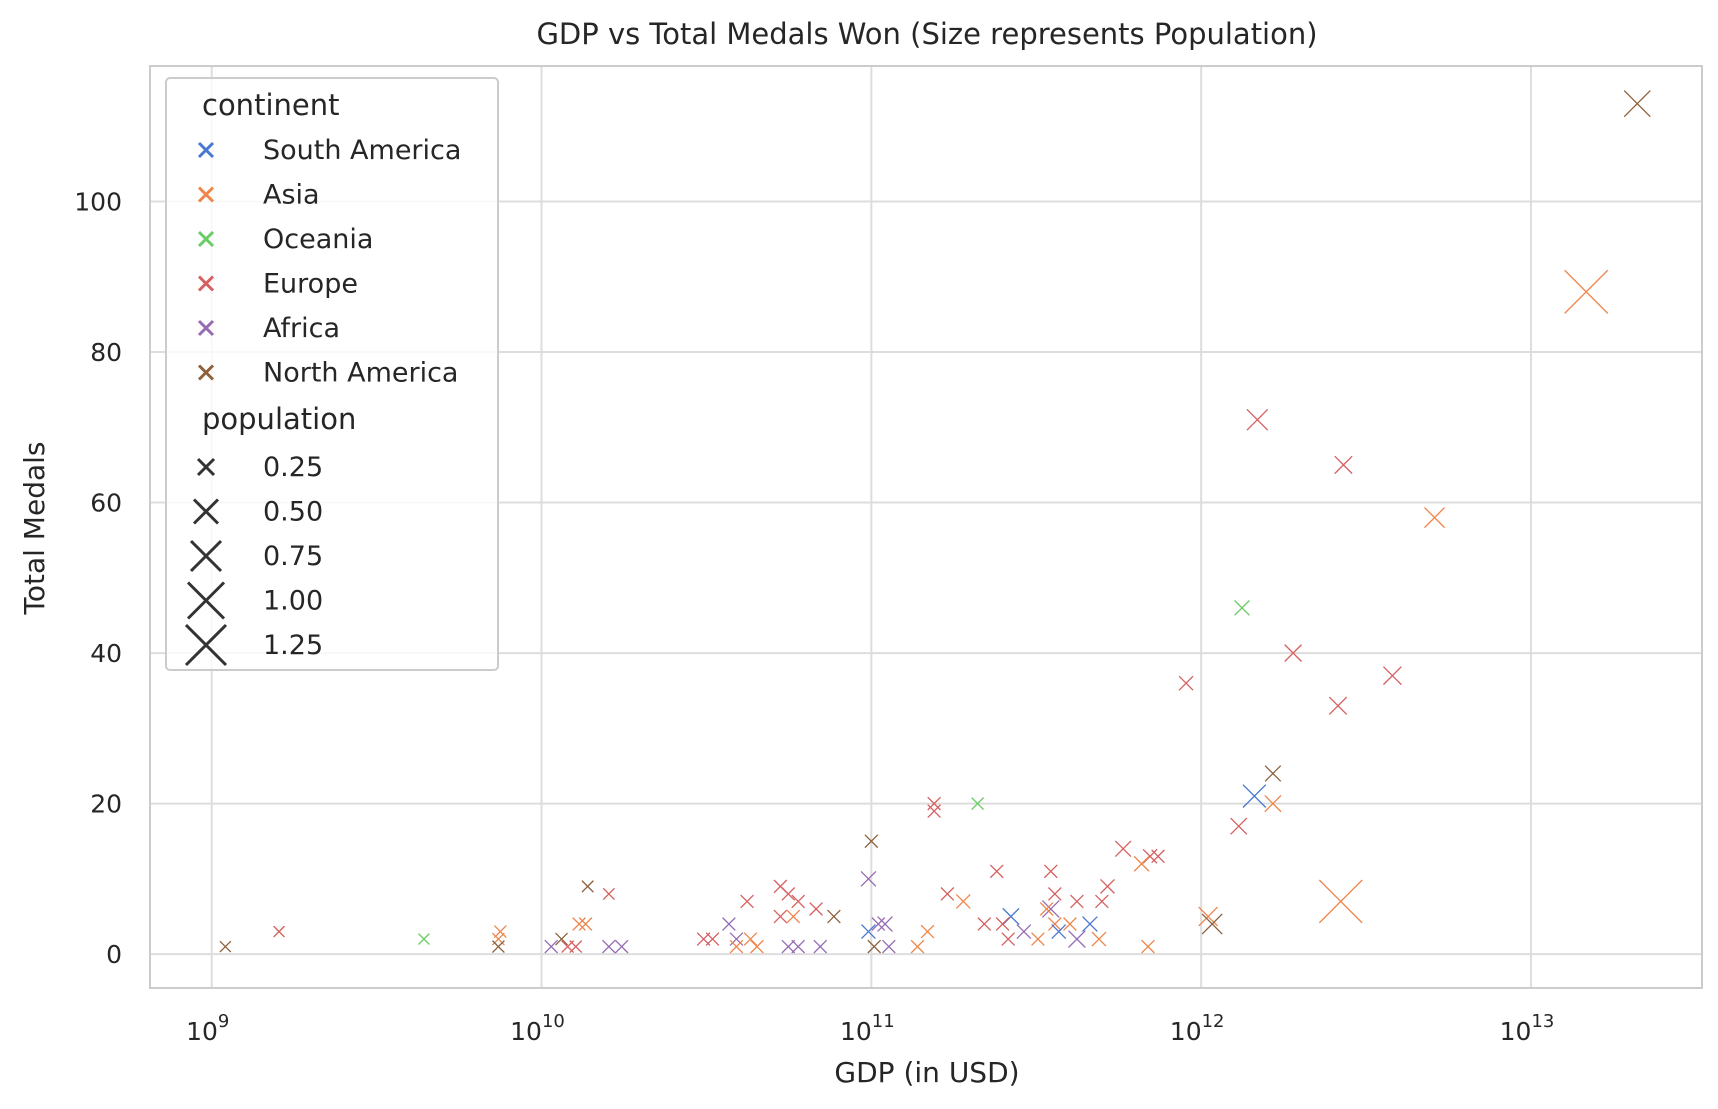 The height and width of the screenshot is (1109, 1718). What do you see at coordinates (223, 1021) in the screenshot?
I see `x-tick-exponent: 9` at bounding box center [223, 1021].